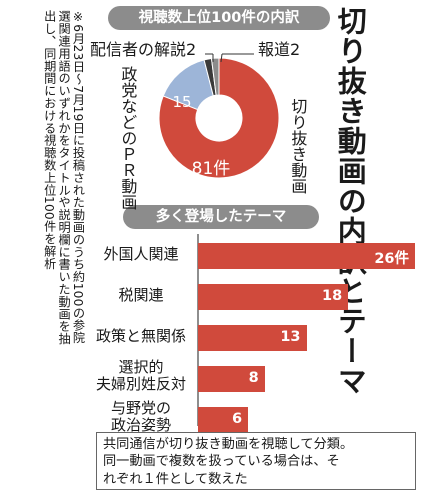 The width and height of the screenshot is (423, 500). I want to click on bar-category-5-line-1: 与野党の, so click(140, 408).